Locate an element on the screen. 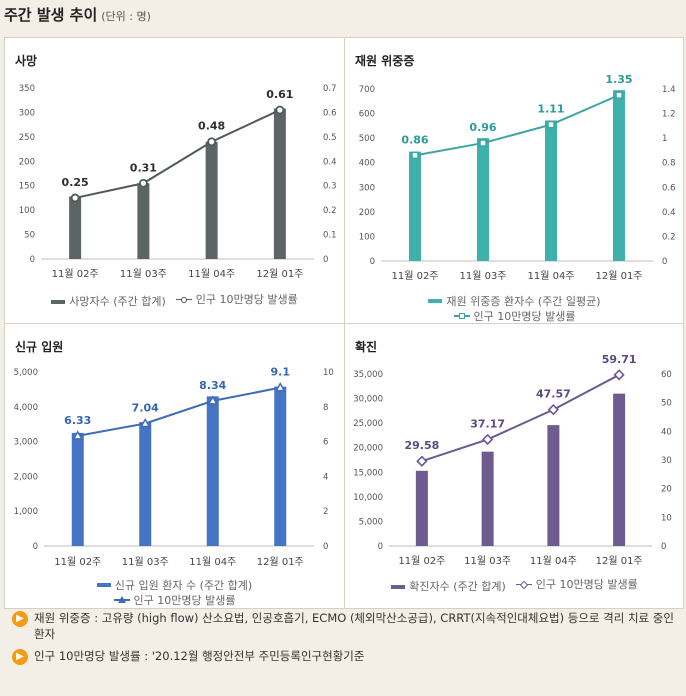  unit-label: (단위 : 명) is located at coordinates (126, 16).